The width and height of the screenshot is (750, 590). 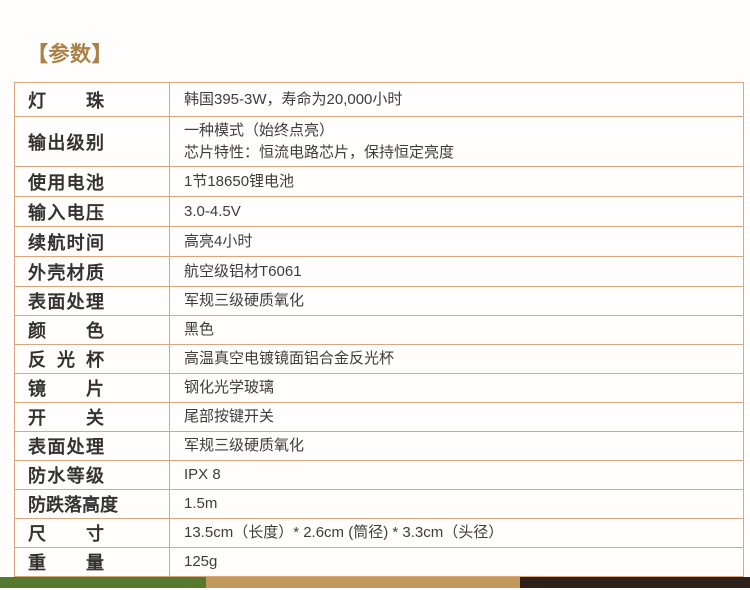 What do you see at coordinates (66, 100) in the screenshot?
I see `spec-label: 灯 珠` at bounding box center [66, 100].